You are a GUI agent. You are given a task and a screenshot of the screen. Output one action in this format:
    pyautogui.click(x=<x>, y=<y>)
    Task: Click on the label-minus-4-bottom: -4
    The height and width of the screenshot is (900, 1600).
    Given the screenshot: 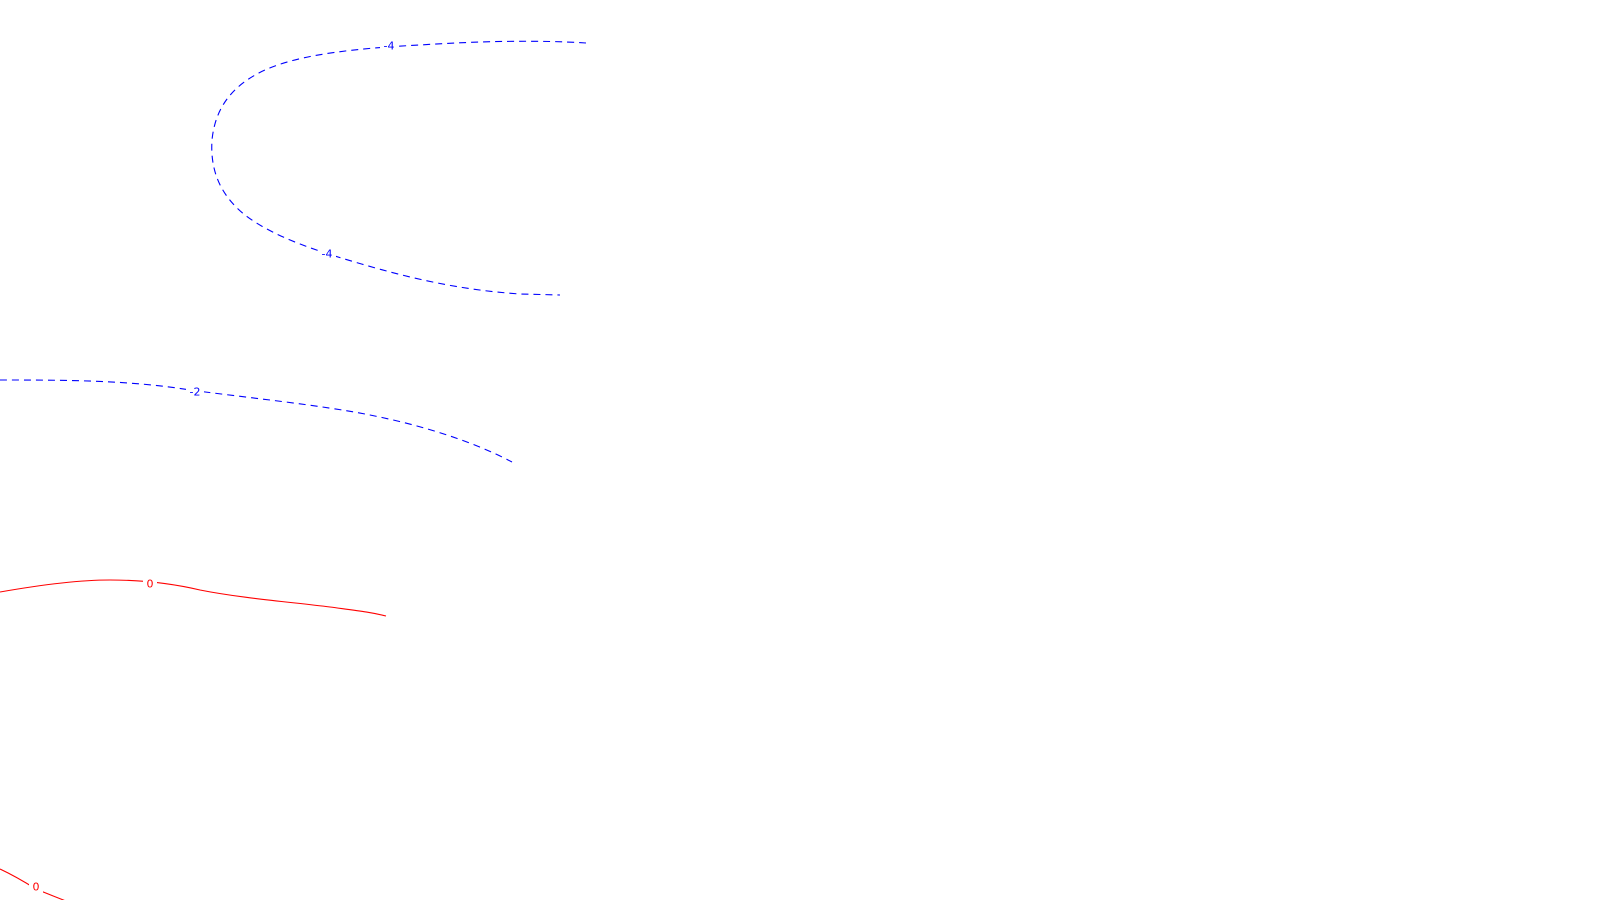 What is the action you would take?
    pyautogui.click(x=327, y=254)
    